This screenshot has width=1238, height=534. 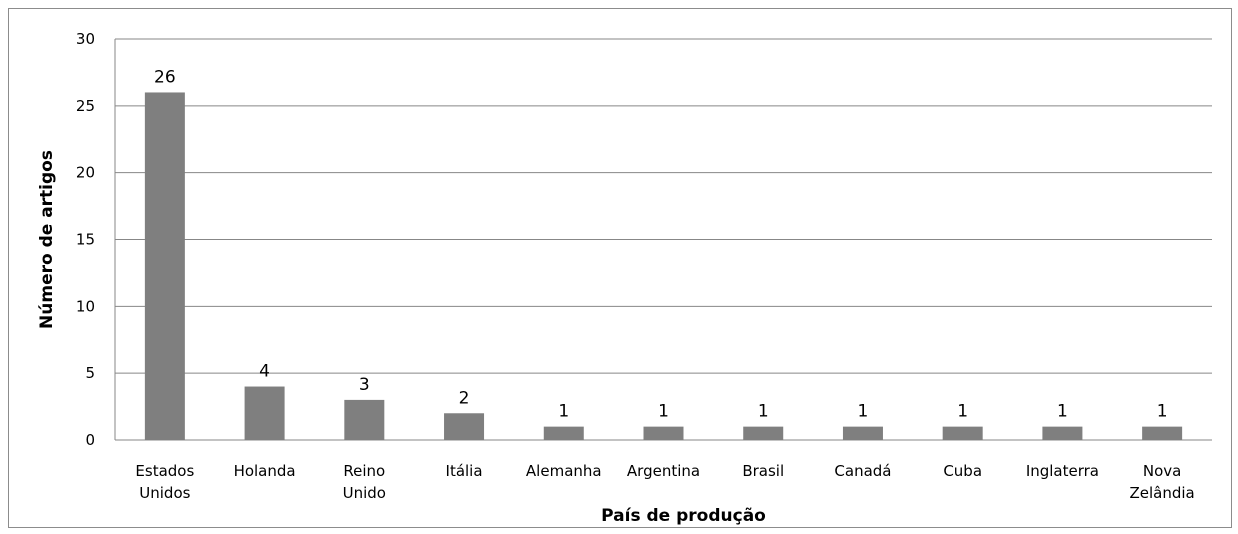 I want to click on x-category-label: Alemanha, so click(x=564, y=471).